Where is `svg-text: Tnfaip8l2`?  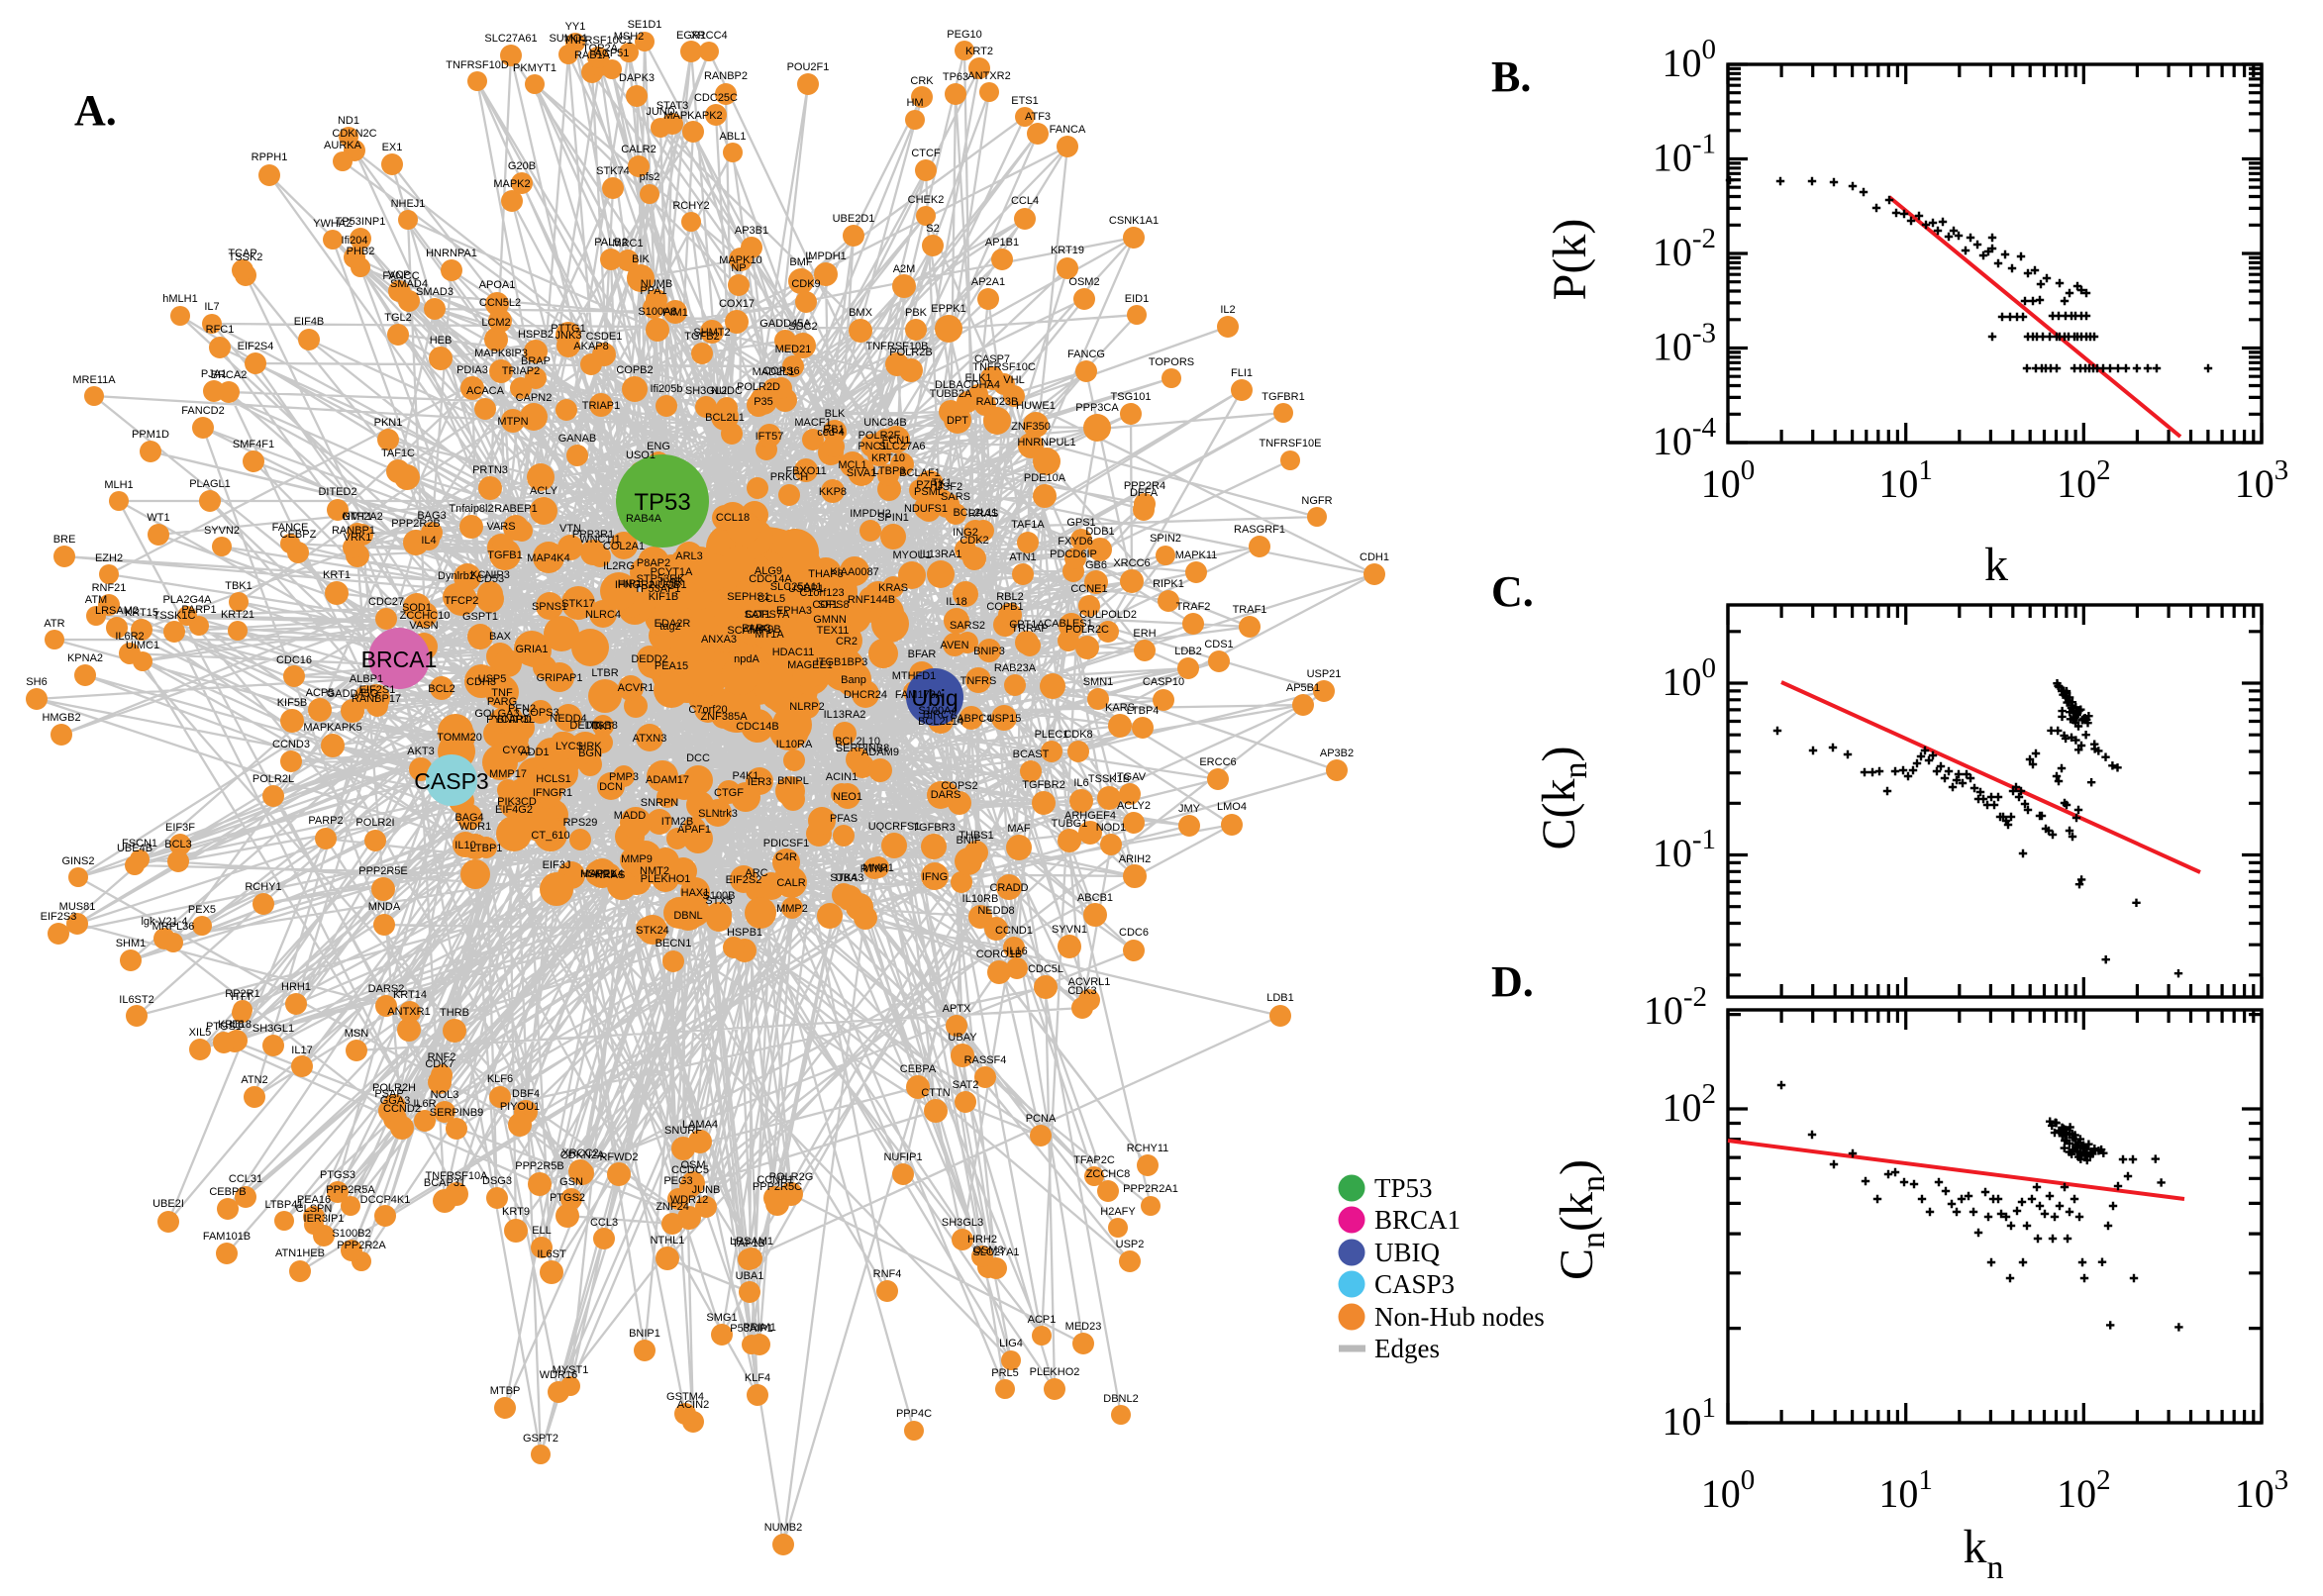
svg-text: Tnfaip8l2 is located at coordinates (471, 509).